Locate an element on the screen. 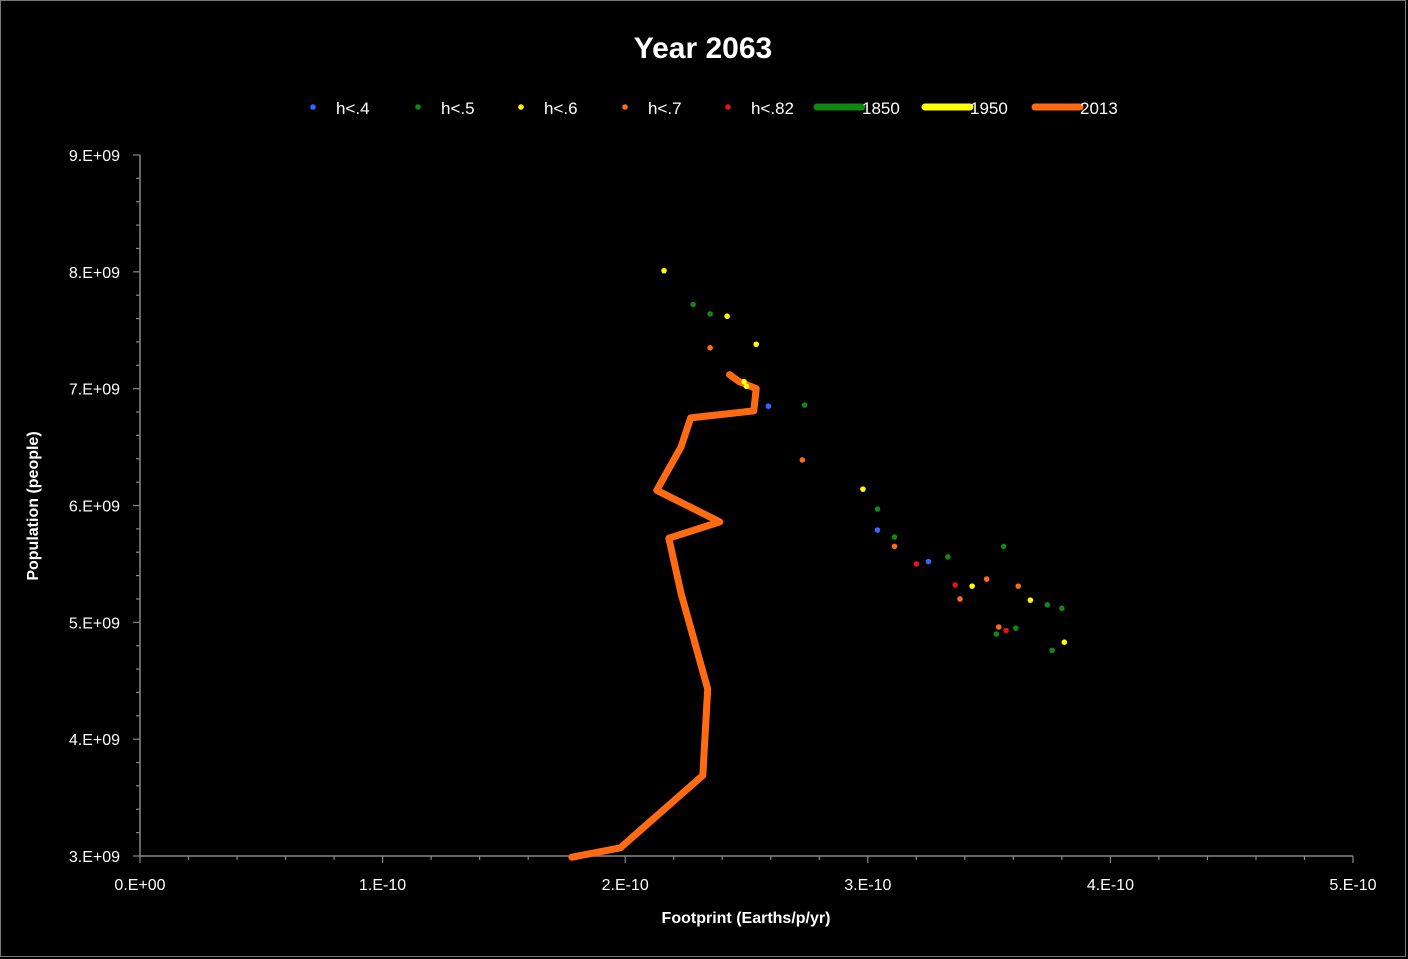 The width and height of the screenshot is (1408, 959). x-tick-label: 0.E+00 is located at coordinates (139, 885).